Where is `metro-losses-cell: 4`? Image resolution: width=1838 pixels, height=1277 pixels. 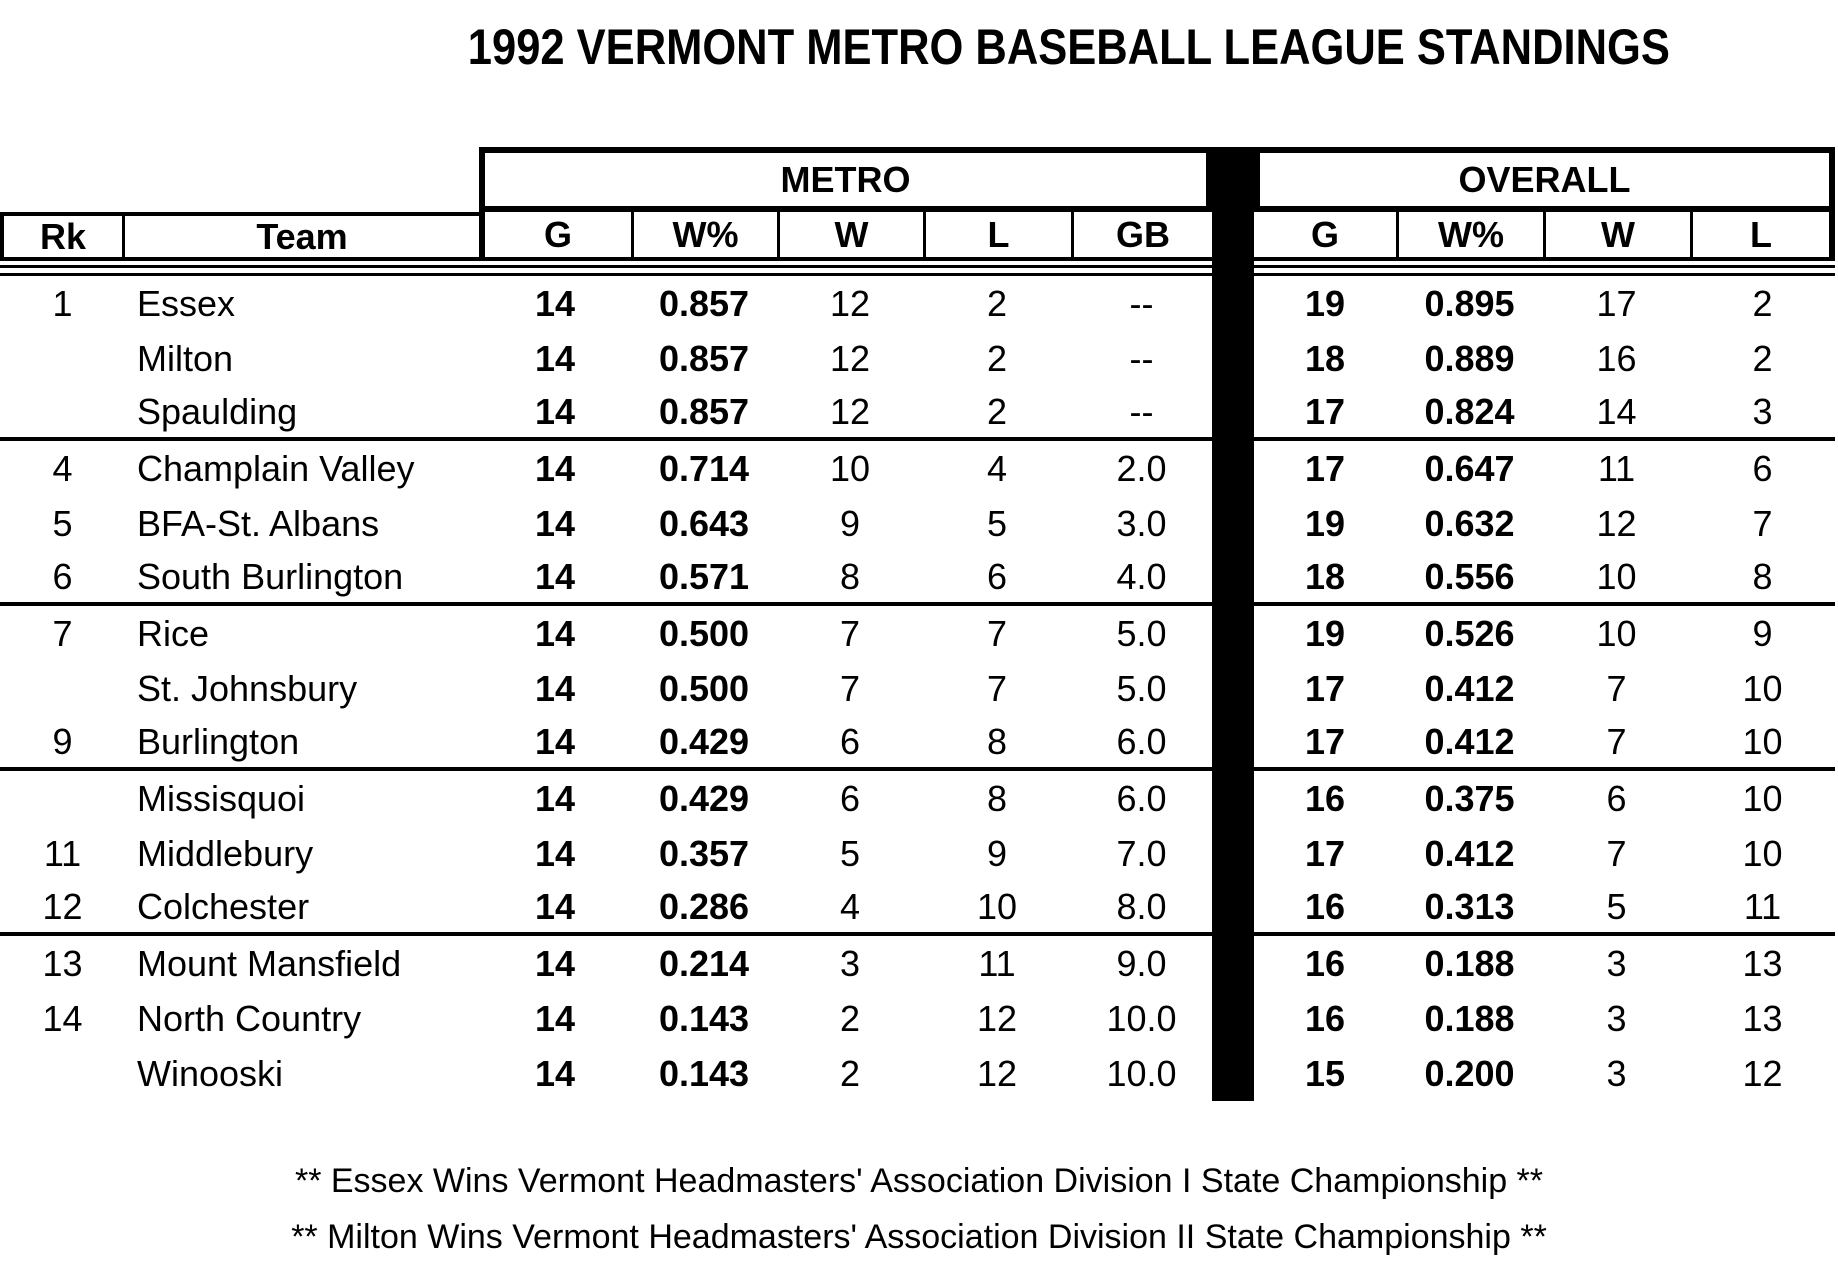 metro-losses-cell: 4 is located at coordinates (997, 468).